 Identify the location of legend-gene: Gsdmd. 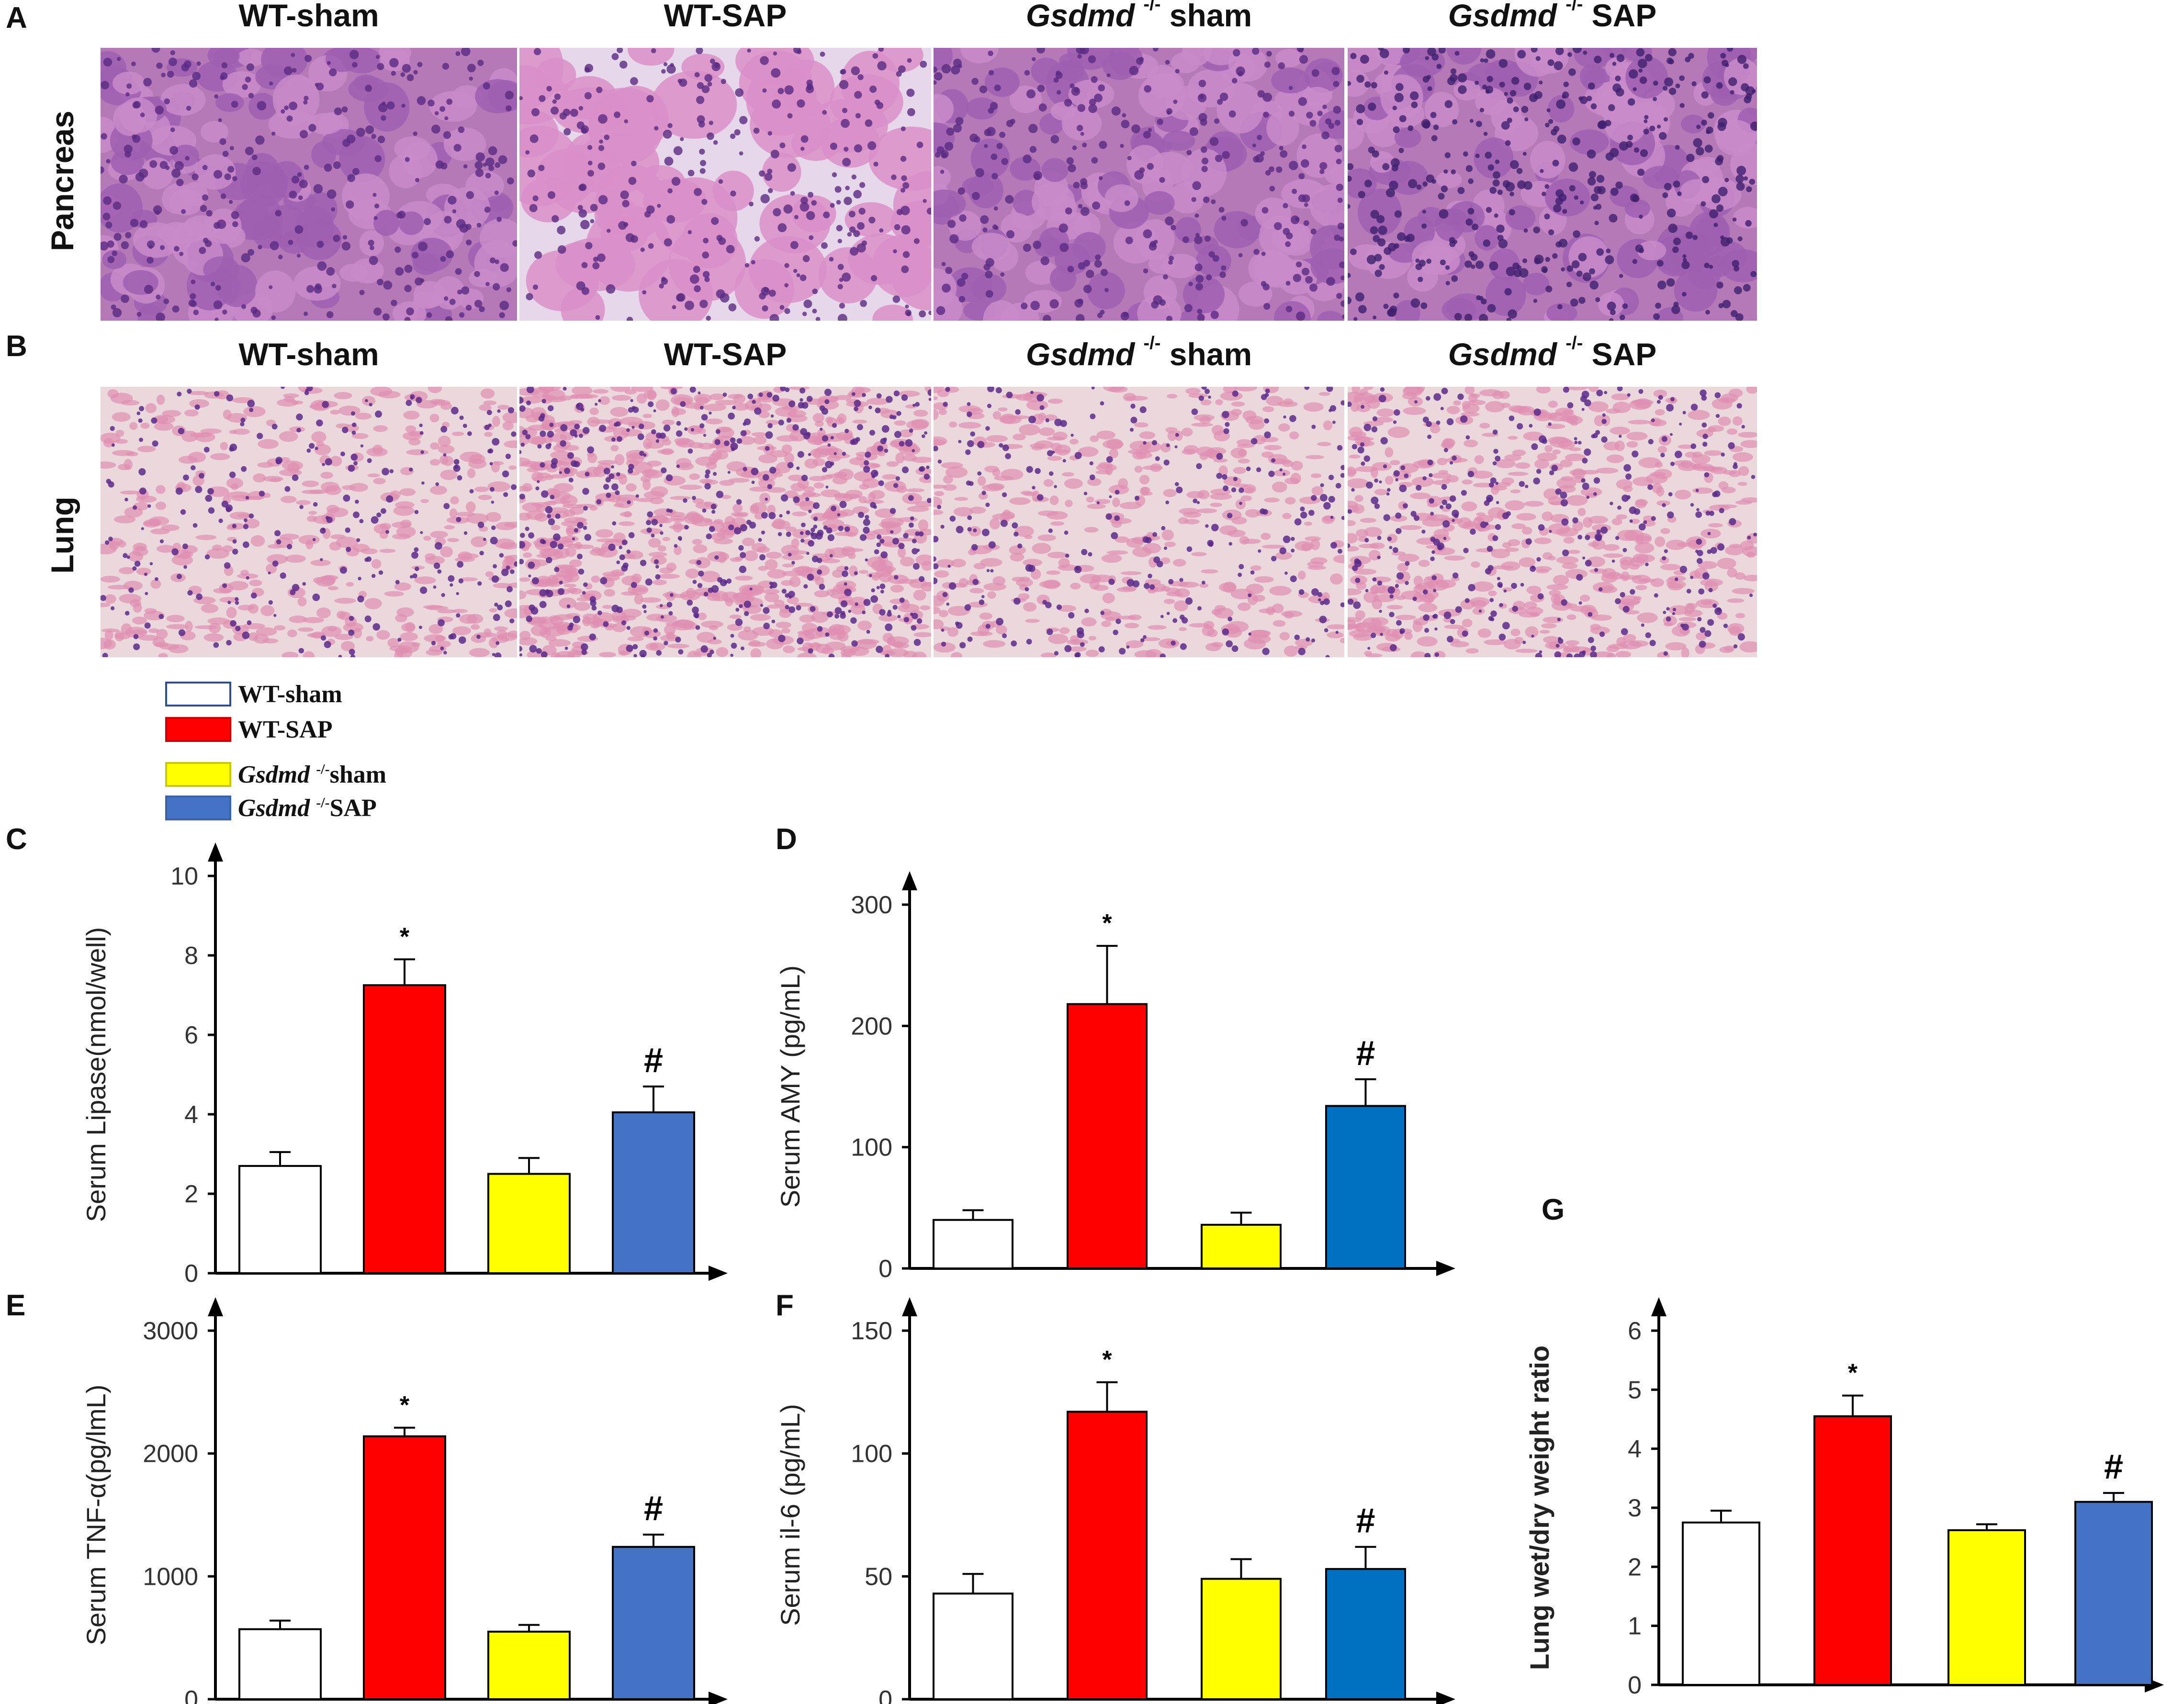
(274, 809).